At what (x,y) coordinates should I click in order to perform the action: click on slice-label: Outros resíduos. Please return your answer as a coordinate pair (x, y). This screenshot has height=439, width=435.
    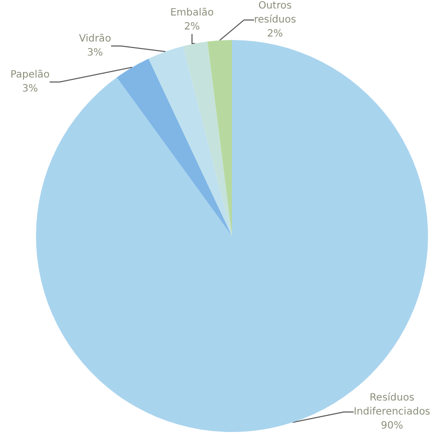
    Looking at the image, I should click on (275, 13).